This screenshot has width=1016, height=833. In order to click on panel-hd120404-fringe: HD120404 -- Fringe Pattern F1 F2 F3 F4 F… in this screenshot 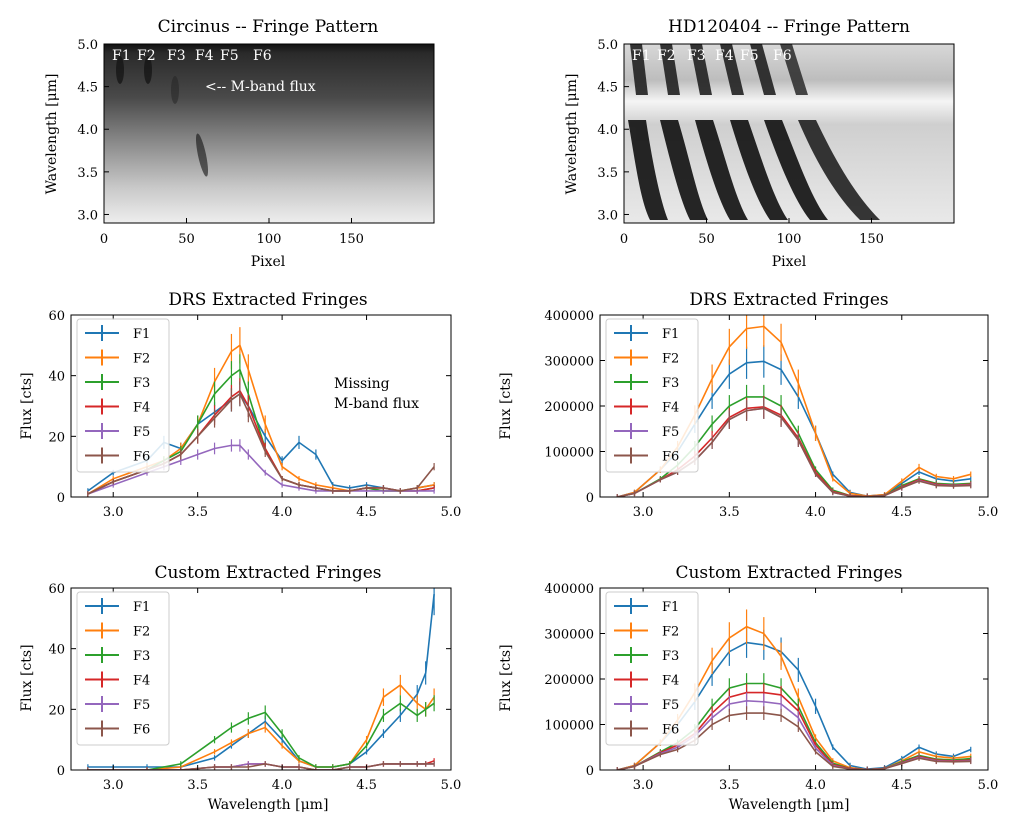, I will do `click(759, 143)`.